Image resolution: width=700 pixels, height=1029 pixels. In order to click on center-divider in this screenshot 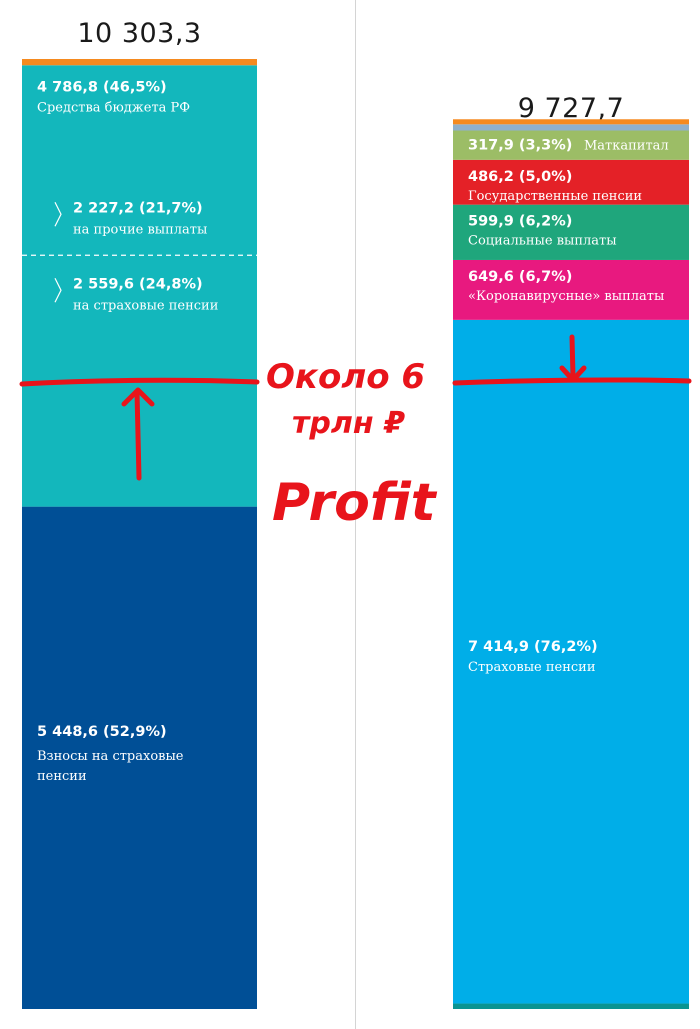, I will do `click(355, 514)`.